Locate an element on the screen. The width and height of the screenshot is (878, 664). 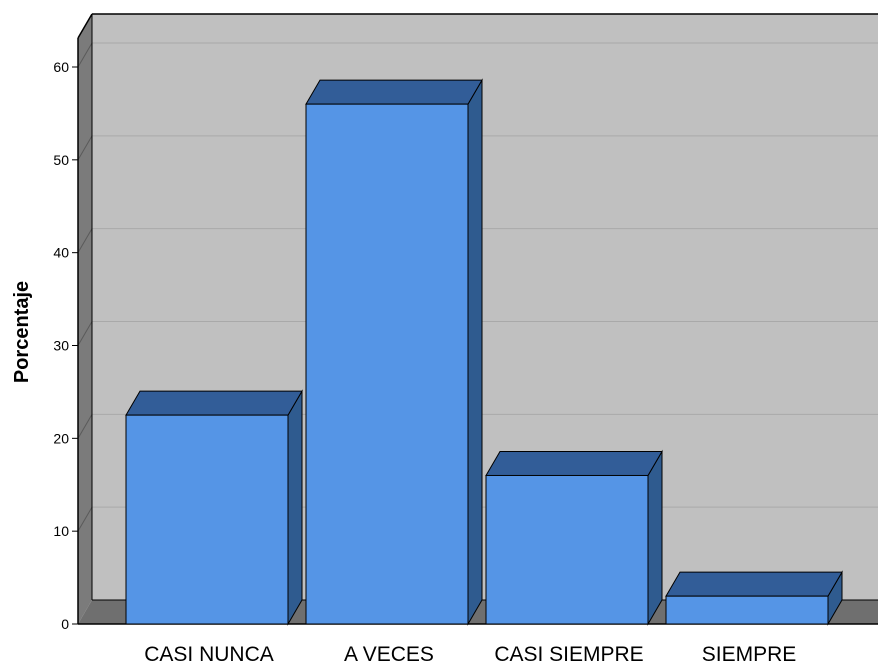
y-tick-label: 10 is located at coordinates (61, 531).